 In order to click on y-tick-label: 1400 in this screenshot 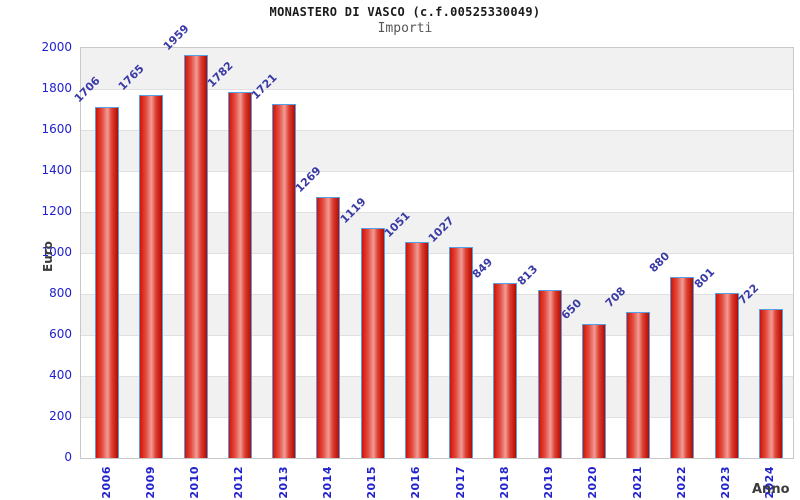, I will do `click(56, 170)`.